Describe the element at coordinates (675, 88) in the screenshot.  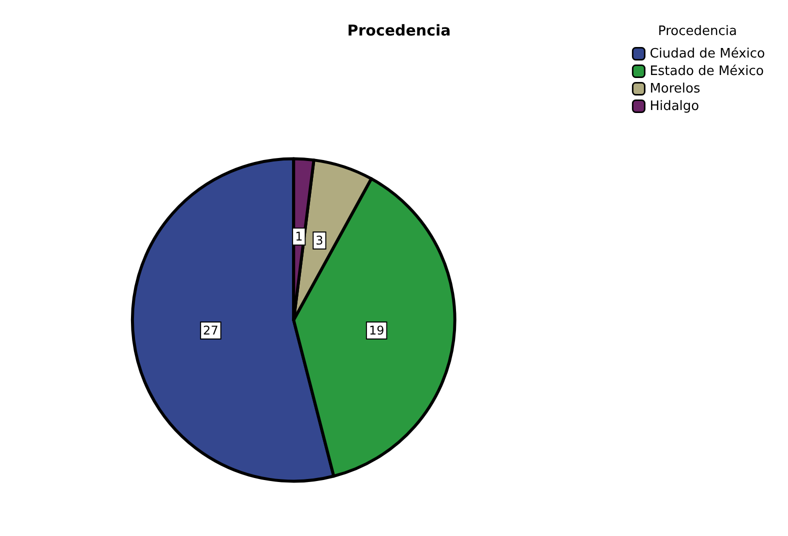
I see `legend-label: Morelos` at that location.